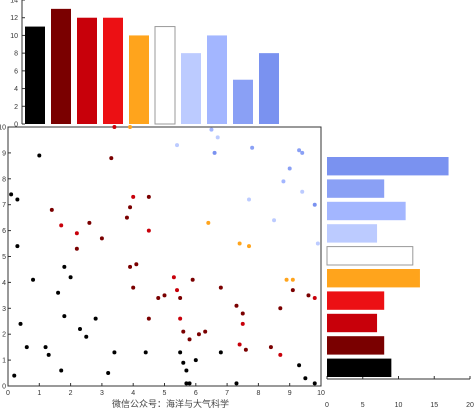 Image resolution: width=474 pixels, height=408 pixels. I want to click on top-y-tick-label: 14, so click(14, 2).